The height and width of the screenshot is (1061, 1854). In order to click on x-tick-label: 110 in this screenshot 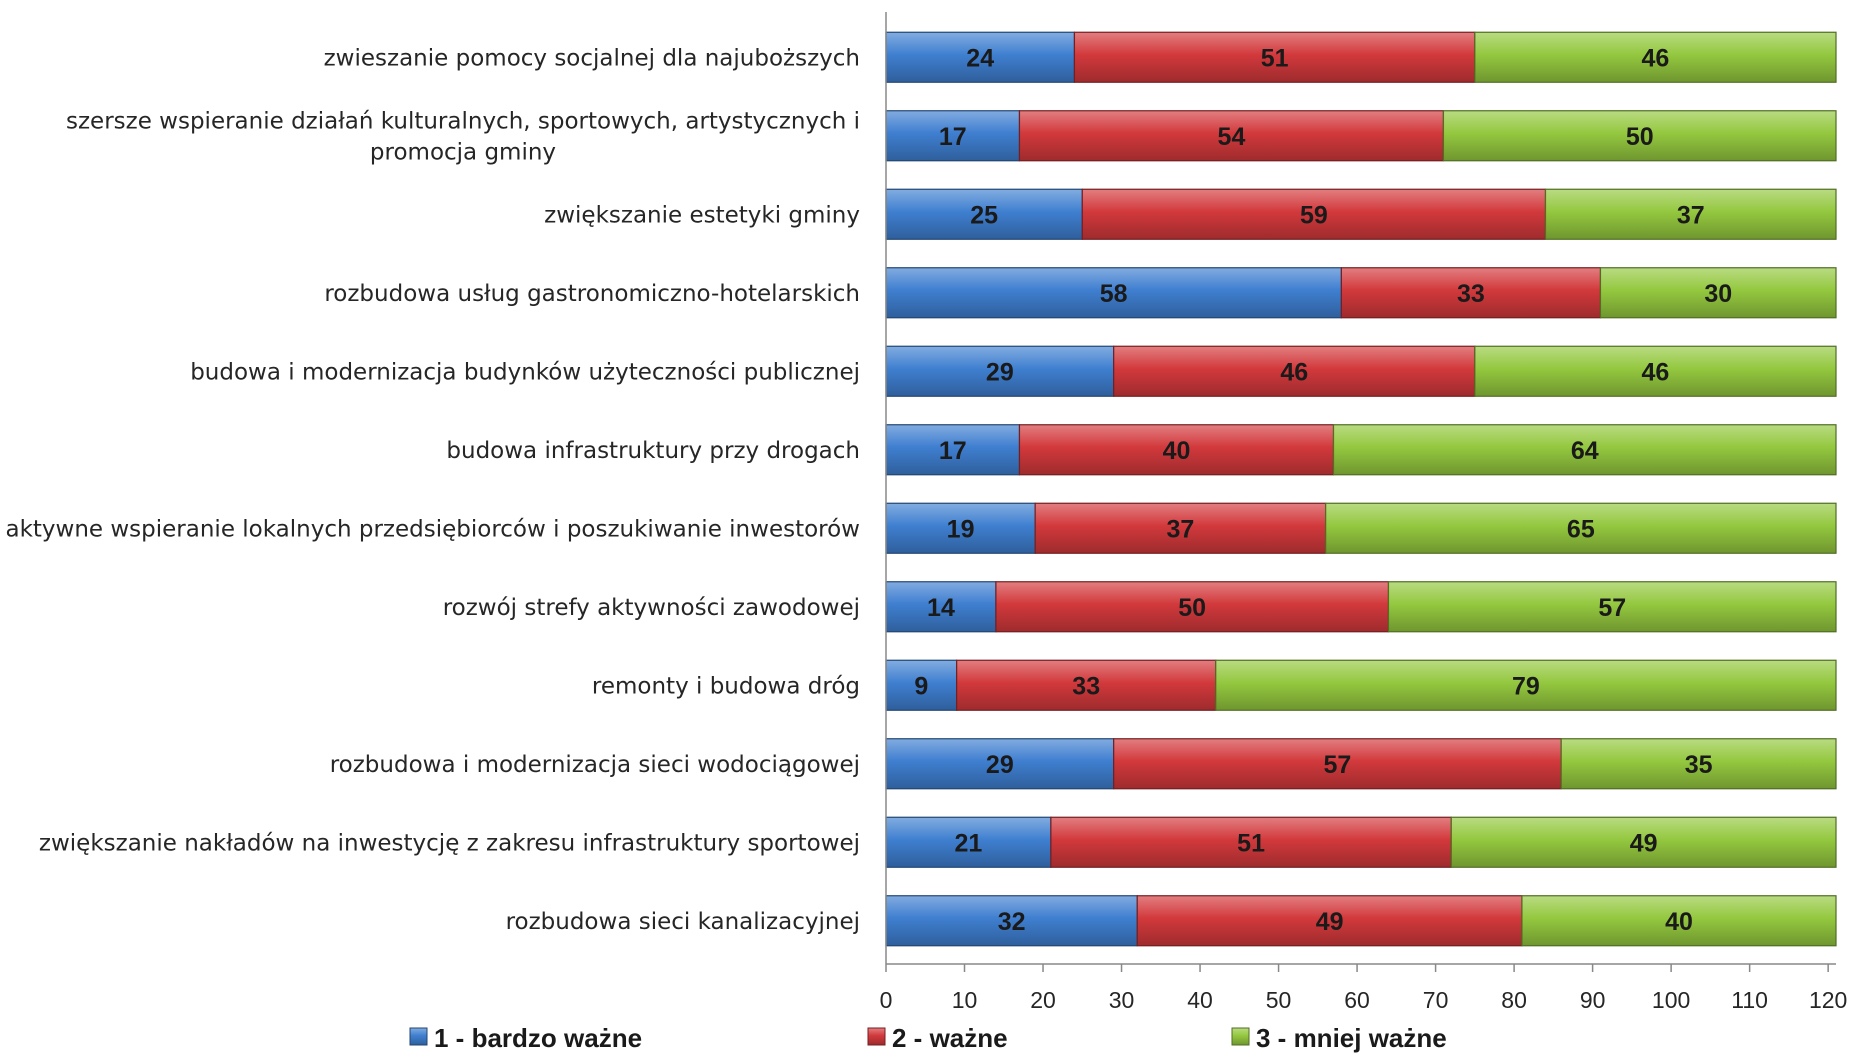, I will do `click(1749, 1000)`.